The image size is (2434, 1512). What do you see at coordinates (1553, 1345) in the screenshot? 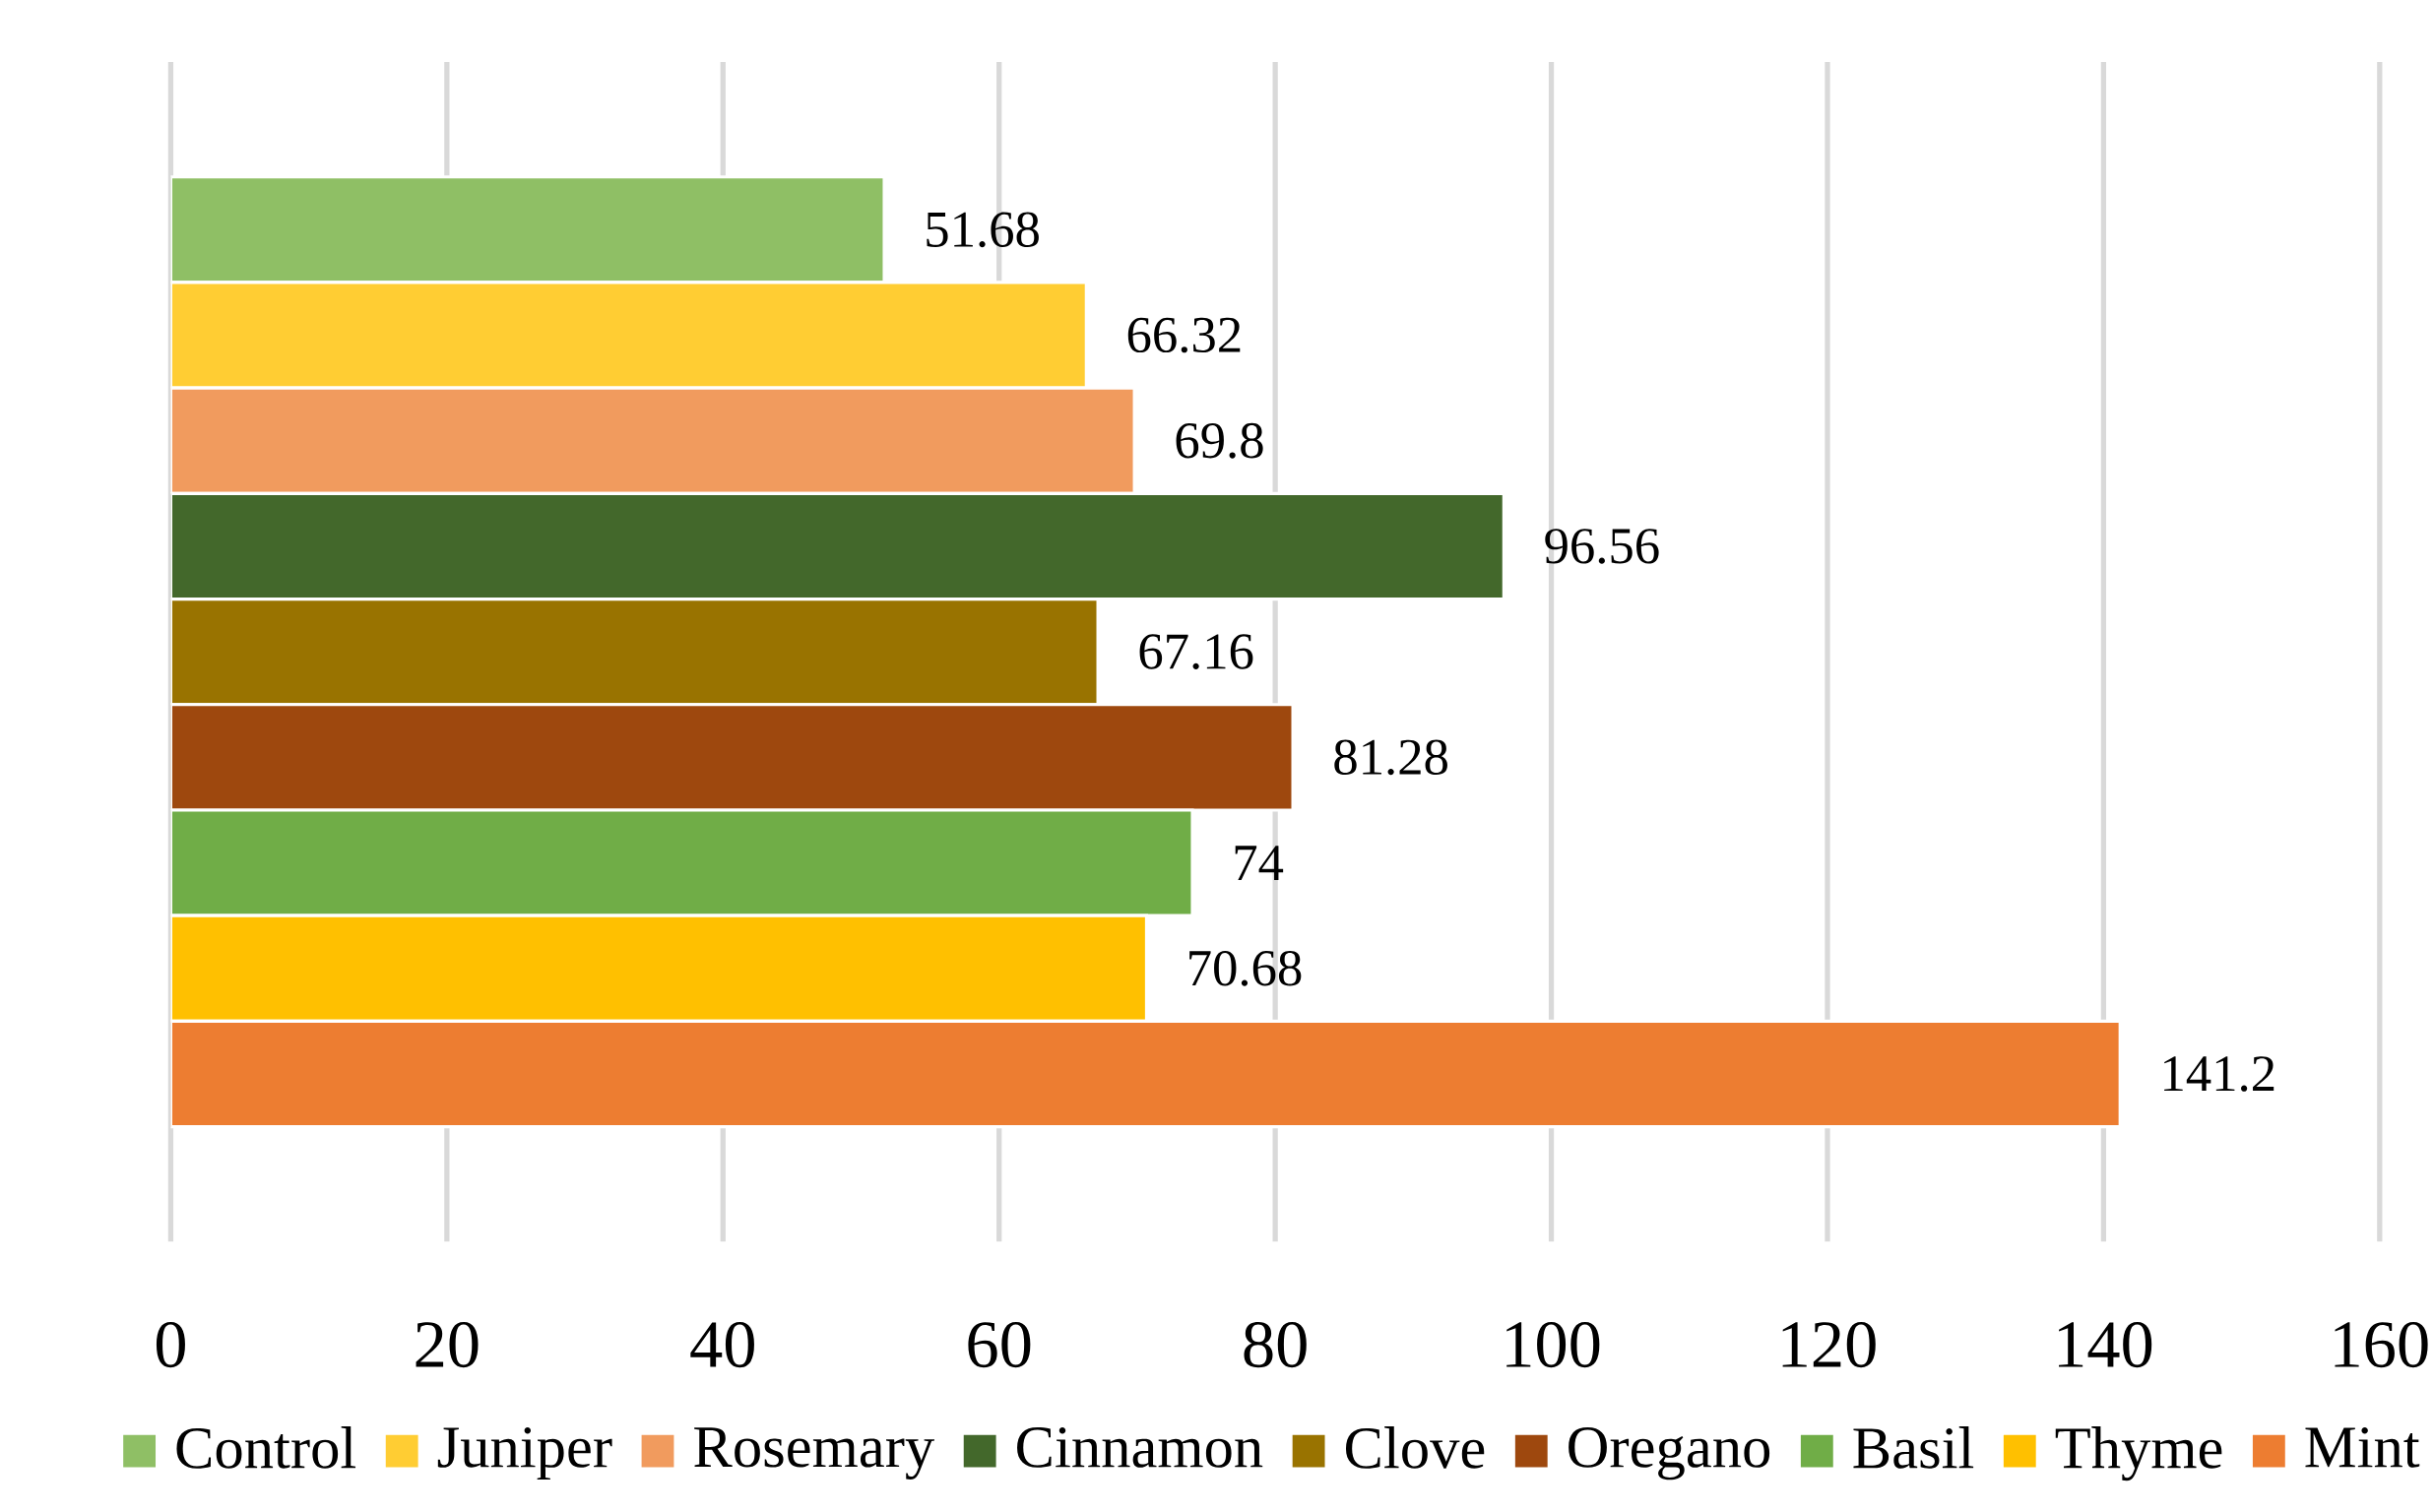
I see `x-tick-label: 100` at bounding box center [1553, 1345].